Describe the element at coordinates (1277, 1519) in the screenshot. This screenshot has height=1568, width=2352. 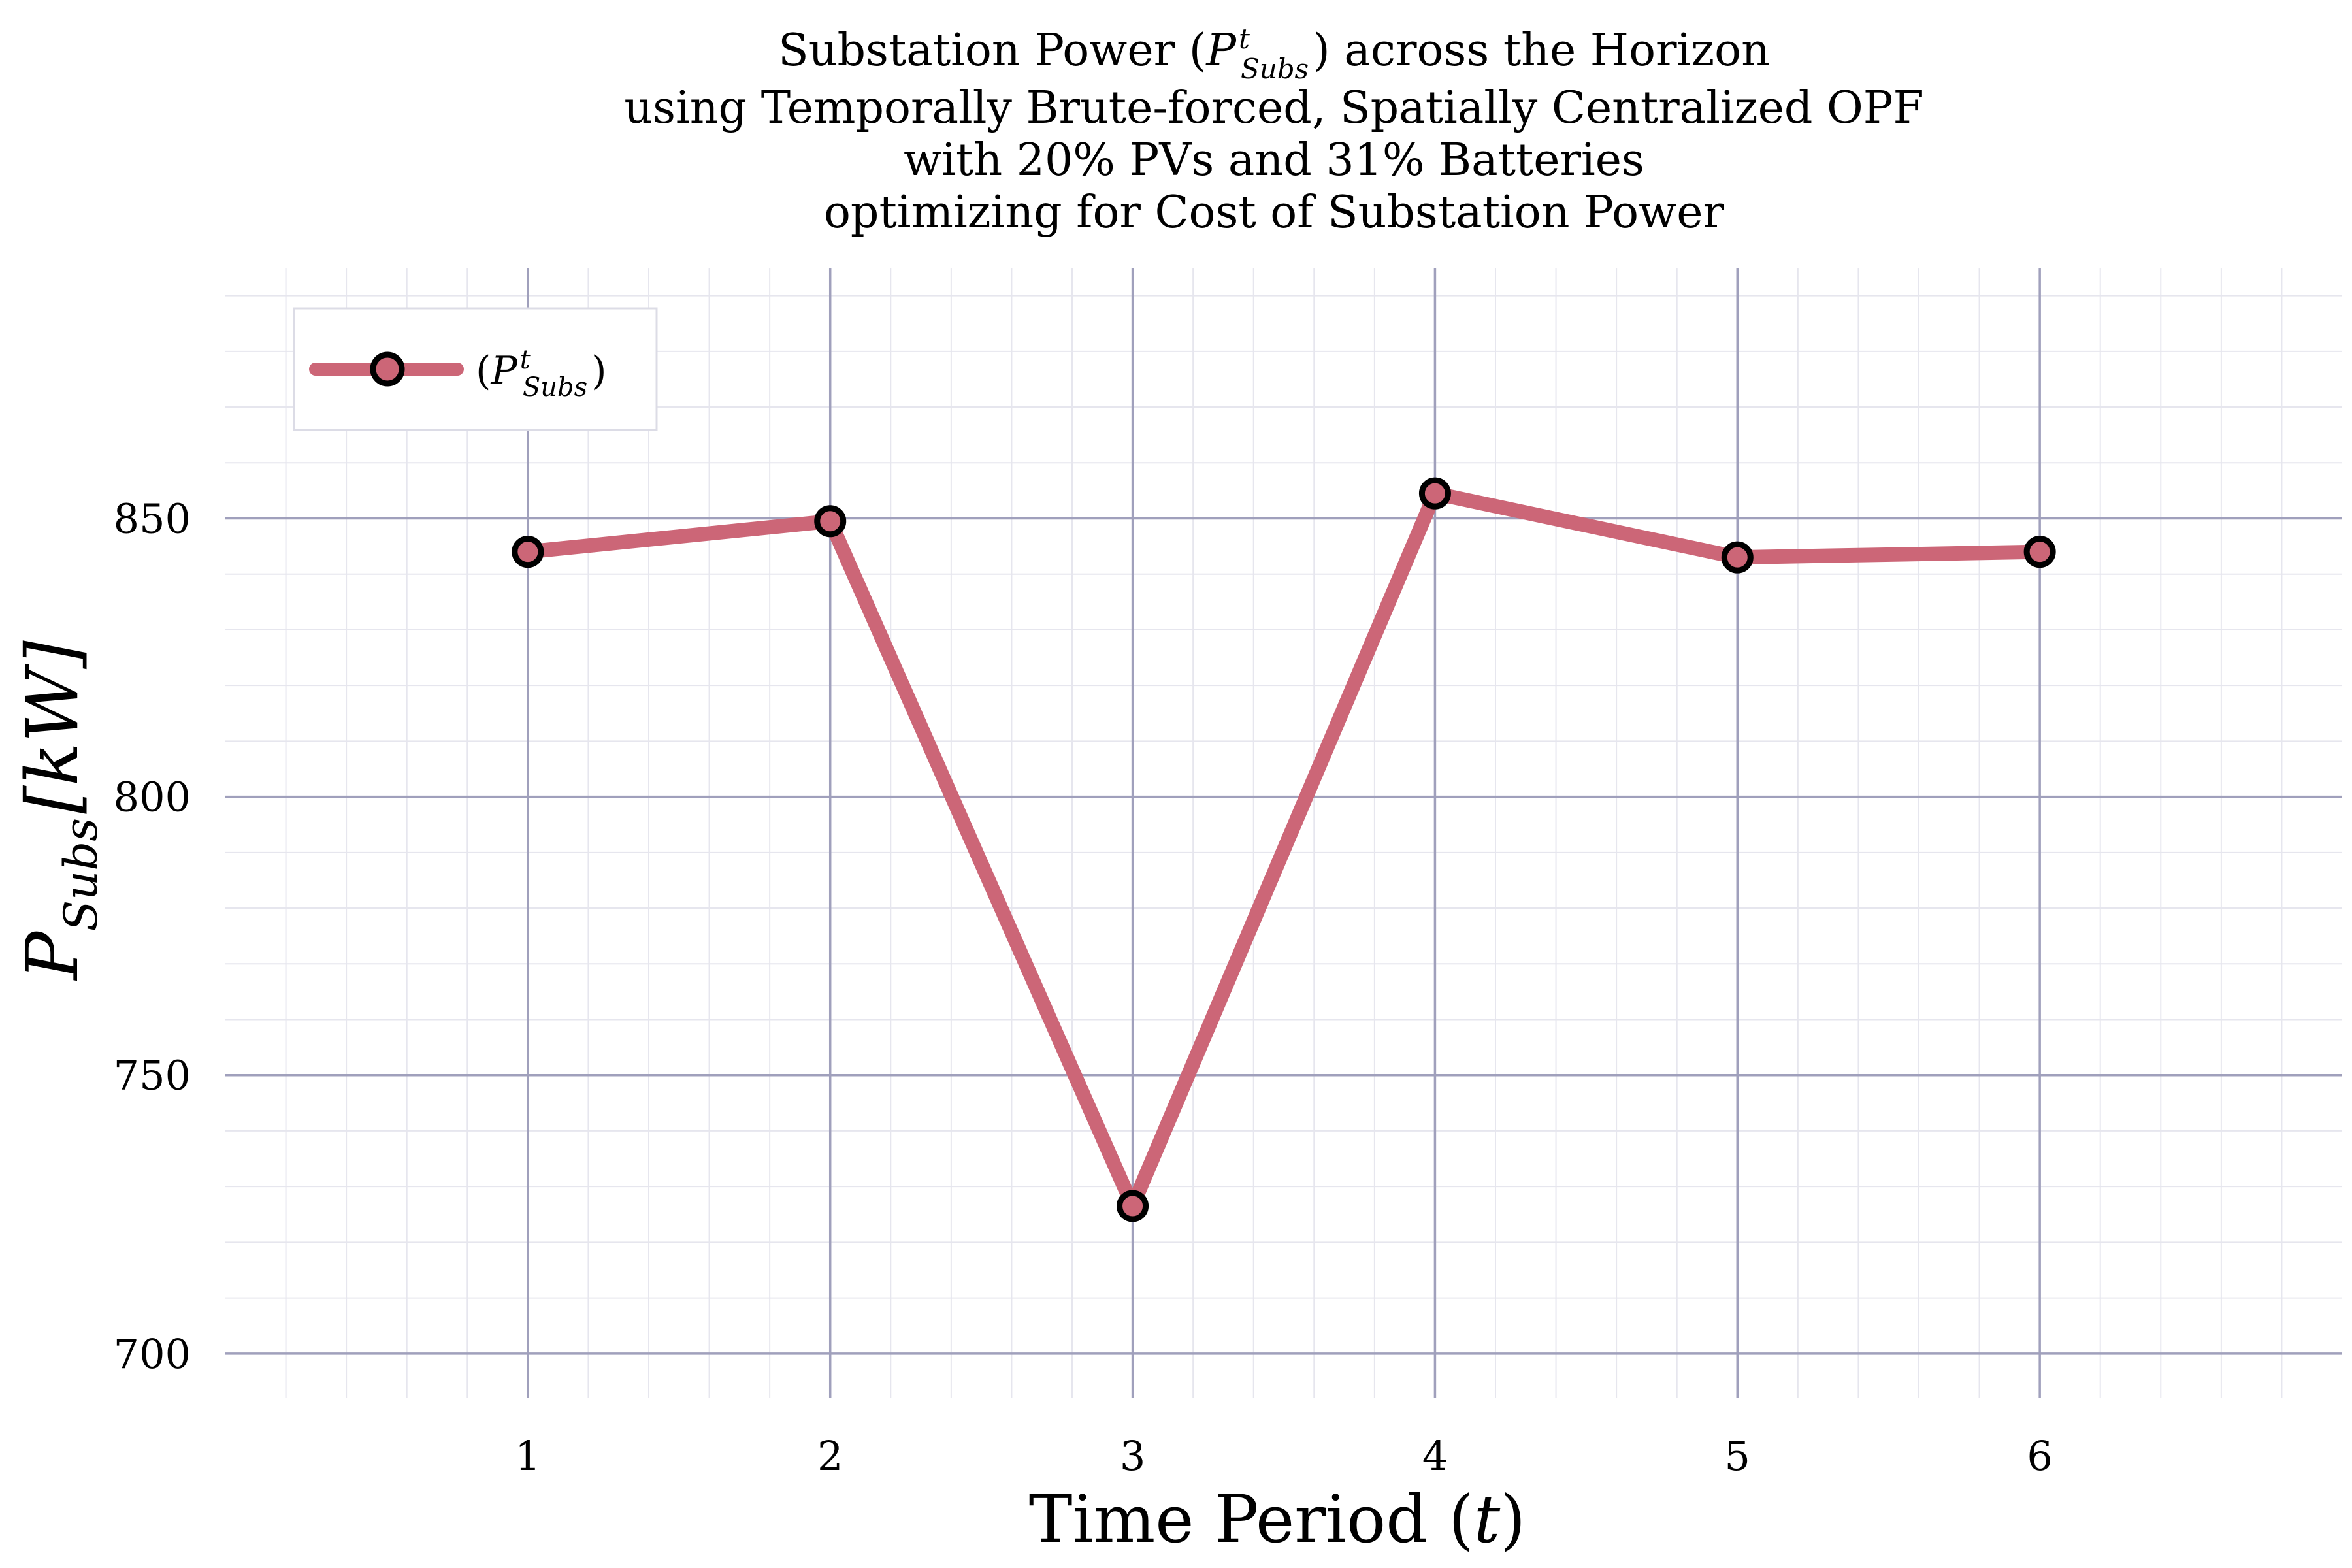
I see `x-axis-label: Time Period (t)` at that location.